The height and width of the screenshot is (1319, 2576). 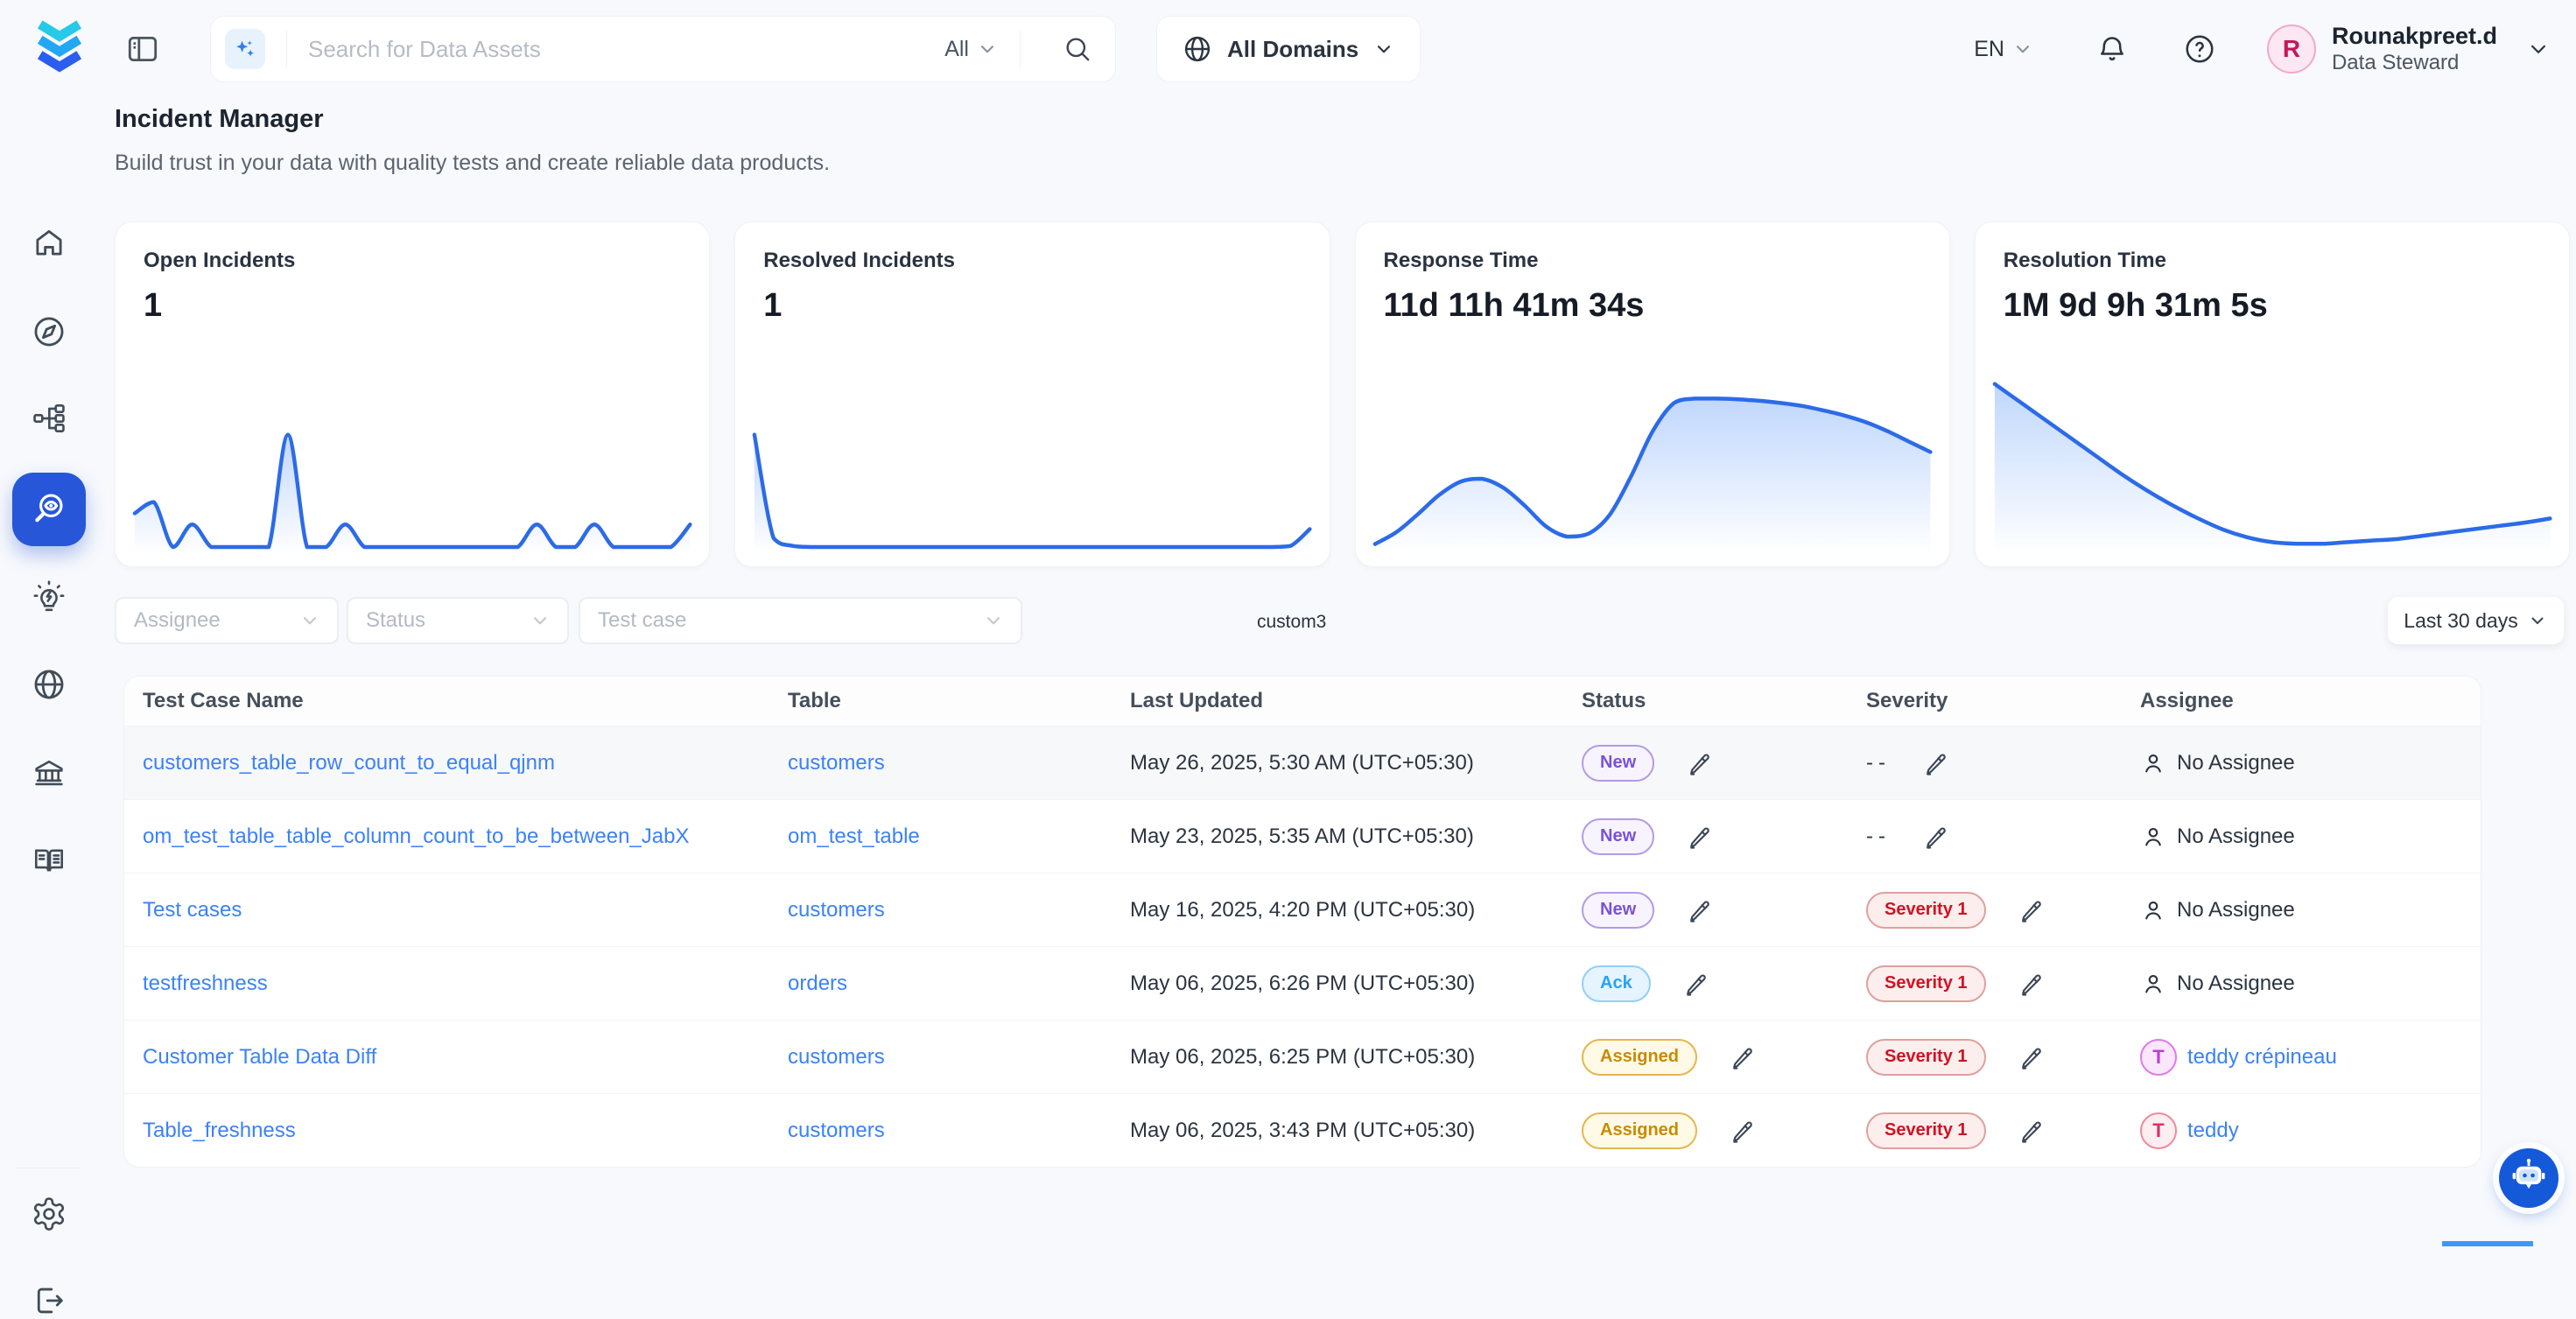 I want to click on chat-bot-button, so click(x=2528, y=1178).